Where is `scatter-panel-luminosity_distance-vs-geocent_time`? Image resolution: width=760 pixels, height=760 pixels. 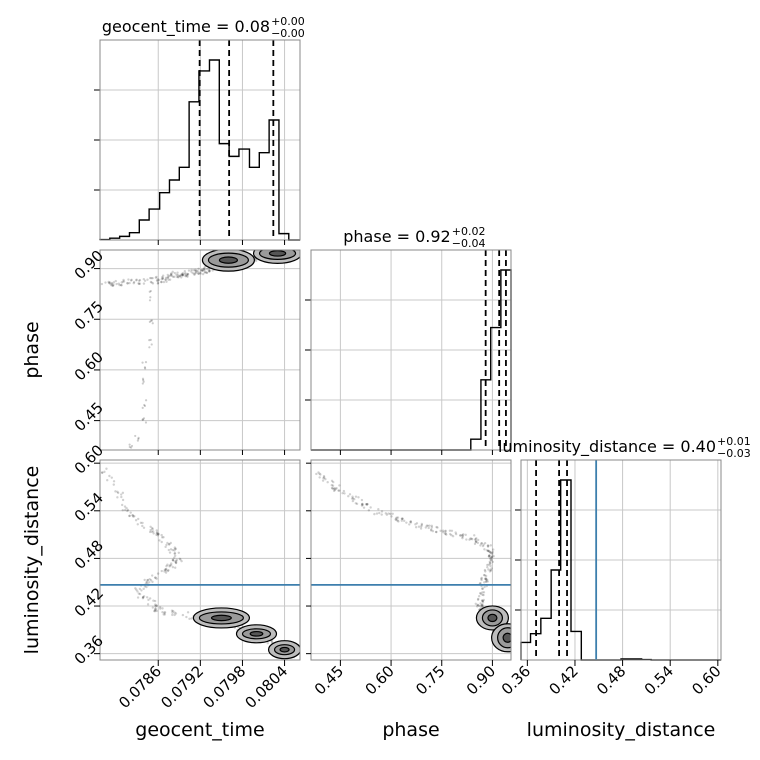
scatter-panel-luminosity_distance-vs-geocent_time is located at coordinates (200, 560).